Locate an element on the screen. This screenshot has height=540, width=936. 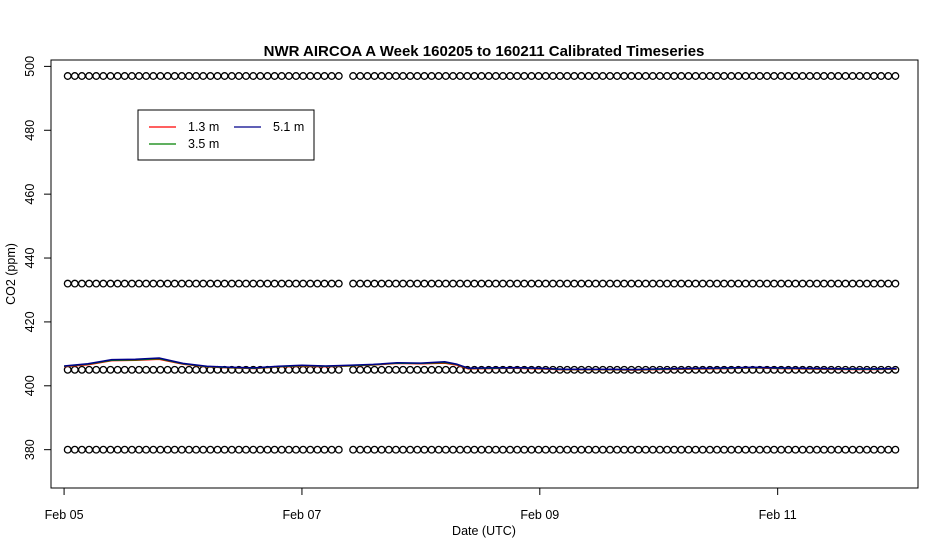
y-tick-label: 500 is located at coordinates (30, 66).